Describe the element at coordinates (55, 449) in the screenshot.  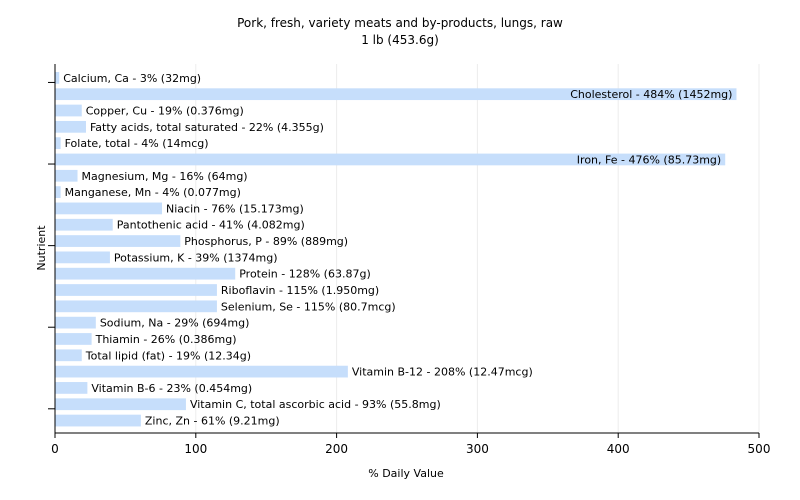
I see `x-tick-label-0: 0` at that location.